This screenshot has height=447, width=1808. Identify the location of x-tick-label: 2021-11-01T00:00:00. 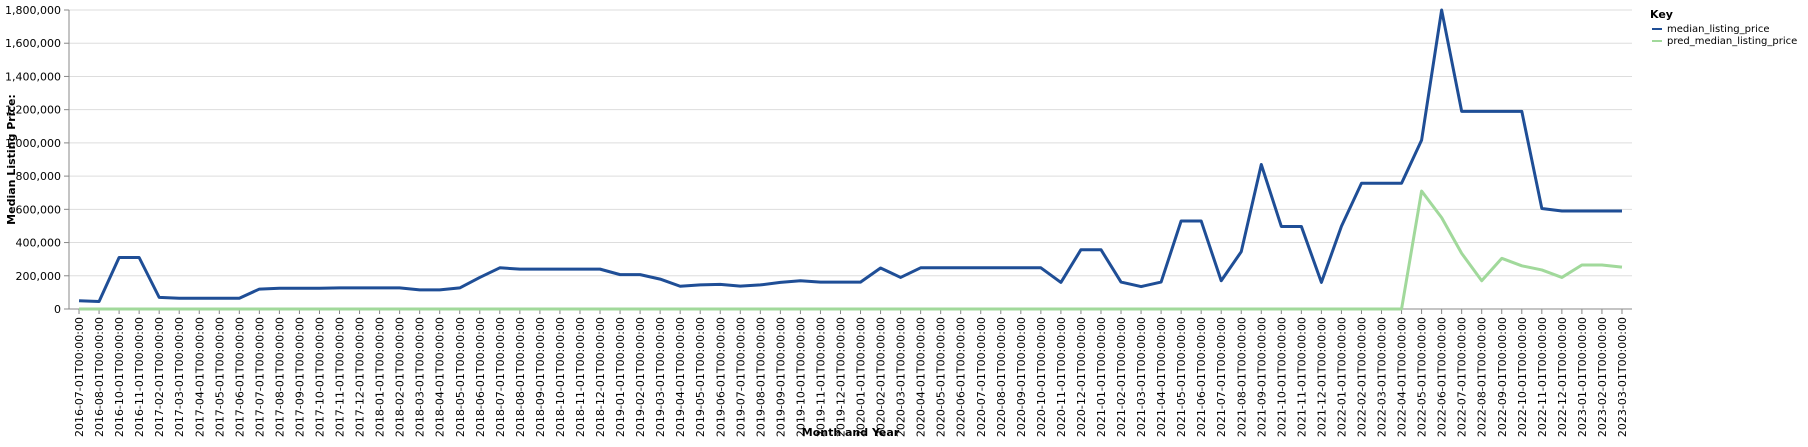
(1301, 377).